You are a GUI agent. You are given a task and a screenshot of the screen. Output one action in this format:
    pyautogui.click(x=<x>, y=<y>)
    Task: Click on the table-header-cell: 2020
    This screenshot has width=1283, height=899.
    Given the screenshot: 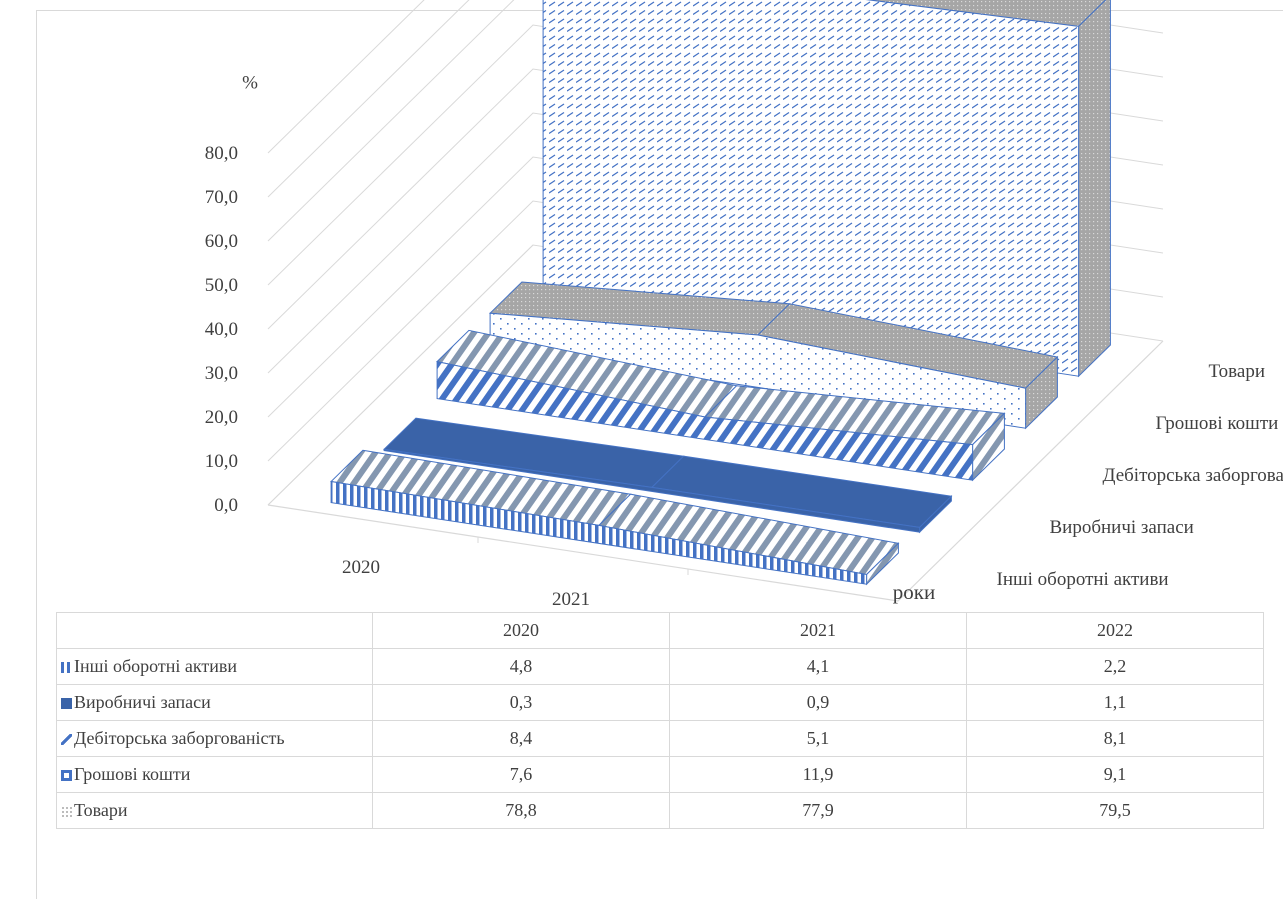 What is the action you would take?
    pyautogui.click(x=521, y=630)
    